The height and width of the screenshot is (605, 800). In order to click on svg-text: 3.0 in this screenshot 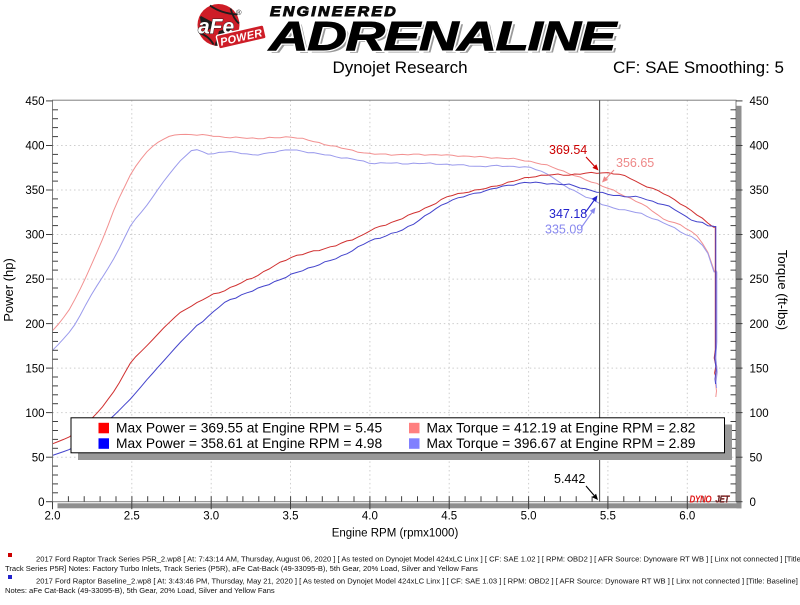, I will do `click(211, 517)`.